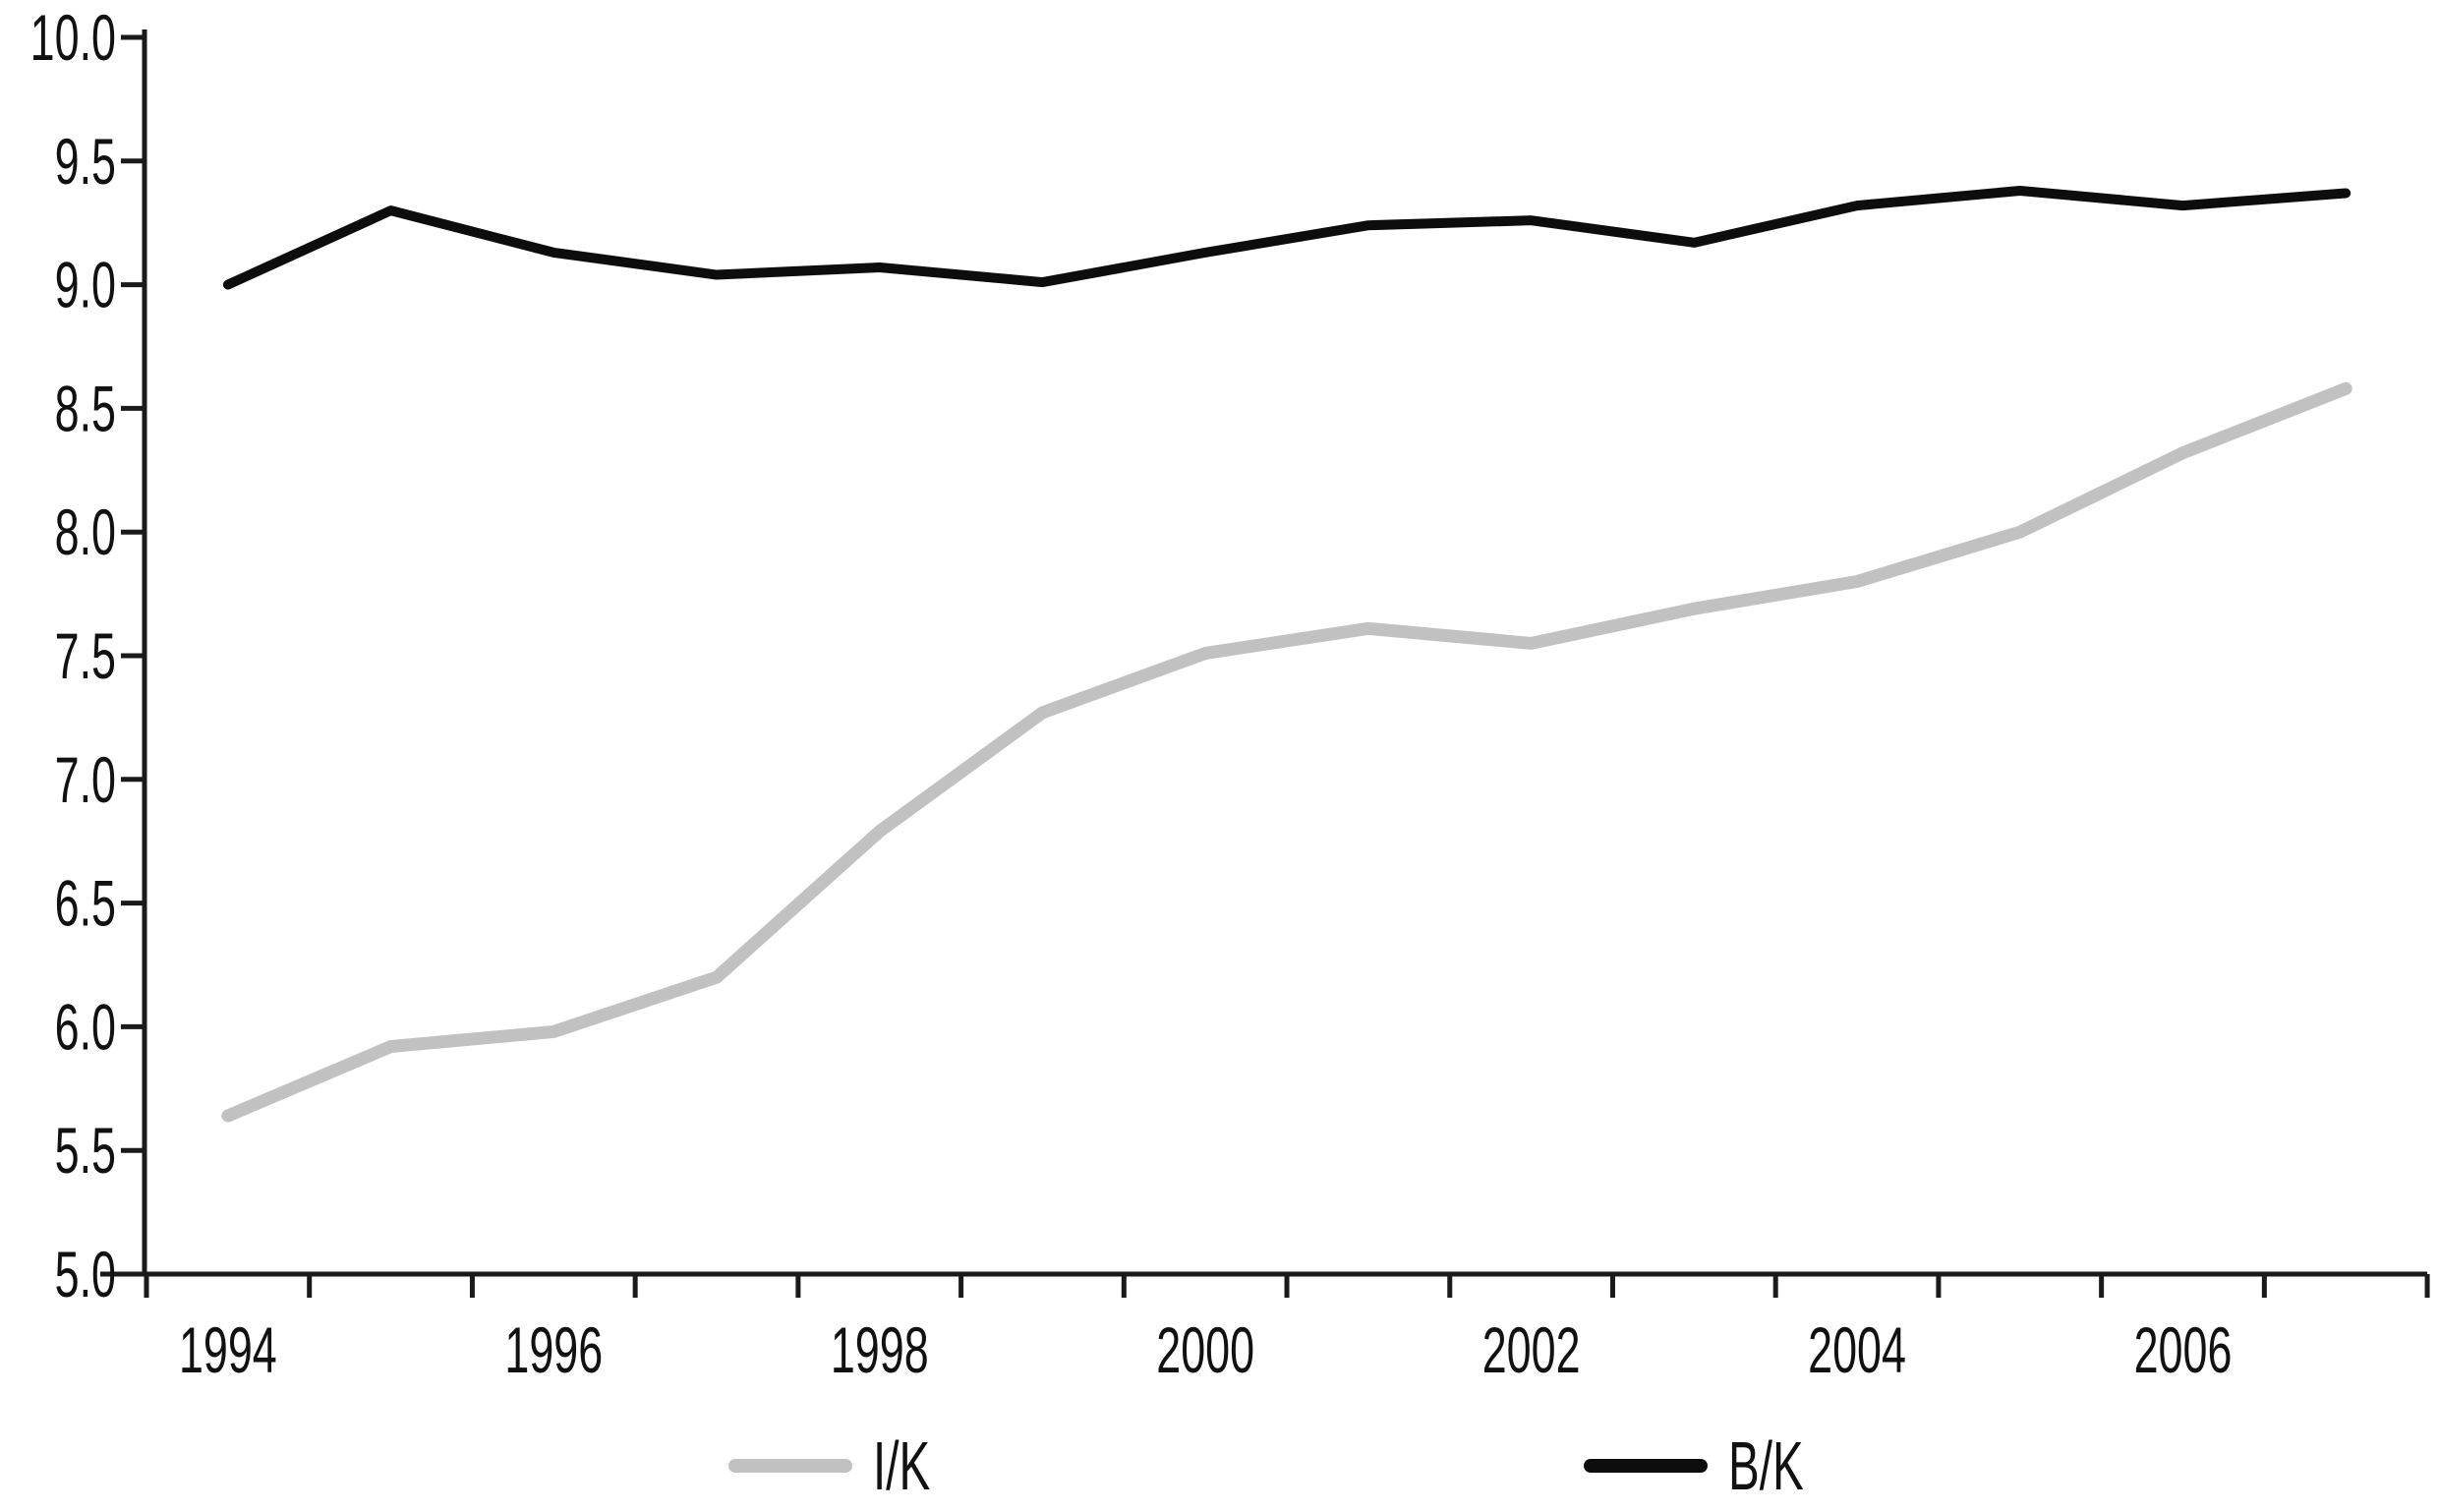 The width and height of the screenshot is (2438, 1512). Describe the element at coordinates (85, 409) in the screenshot. I see `y-axis-tick-label: 8.5` at that location.